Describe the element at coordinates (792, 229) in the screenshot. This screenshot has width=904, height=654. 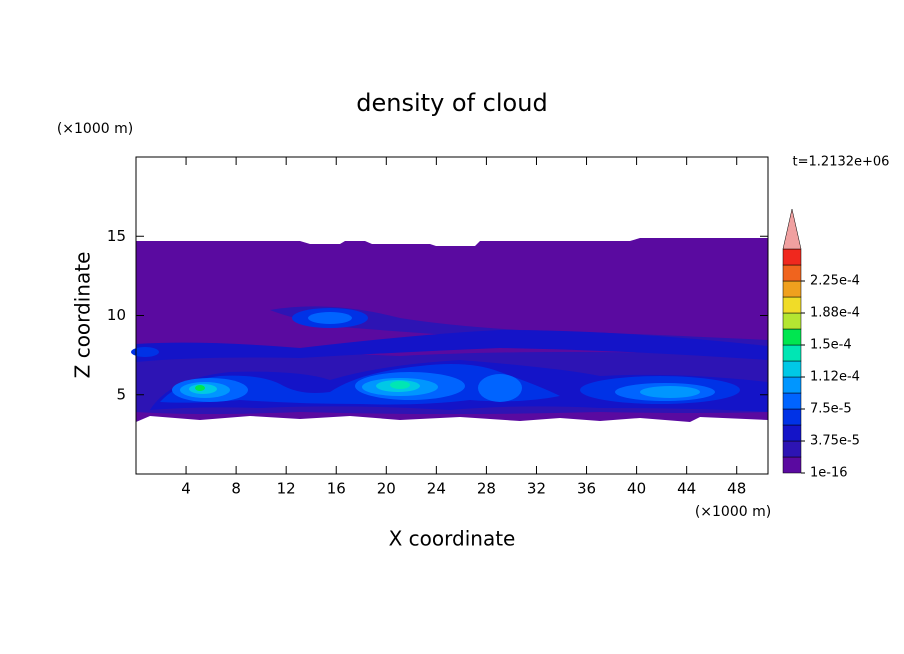
I see `colorbar-extend` at that location.